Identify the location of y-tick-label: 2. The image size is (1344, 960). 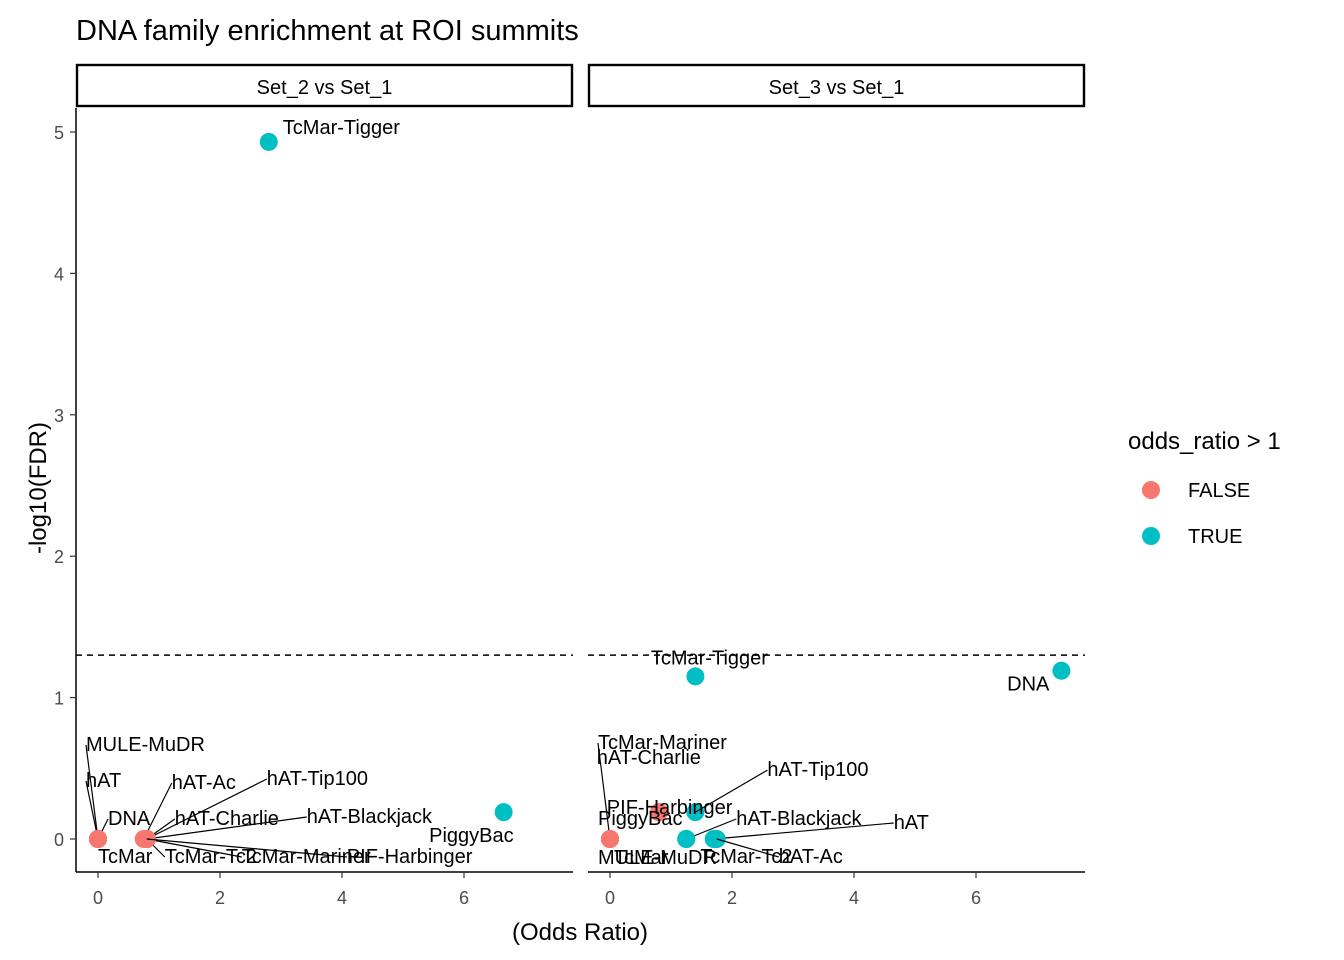
(59, 557).